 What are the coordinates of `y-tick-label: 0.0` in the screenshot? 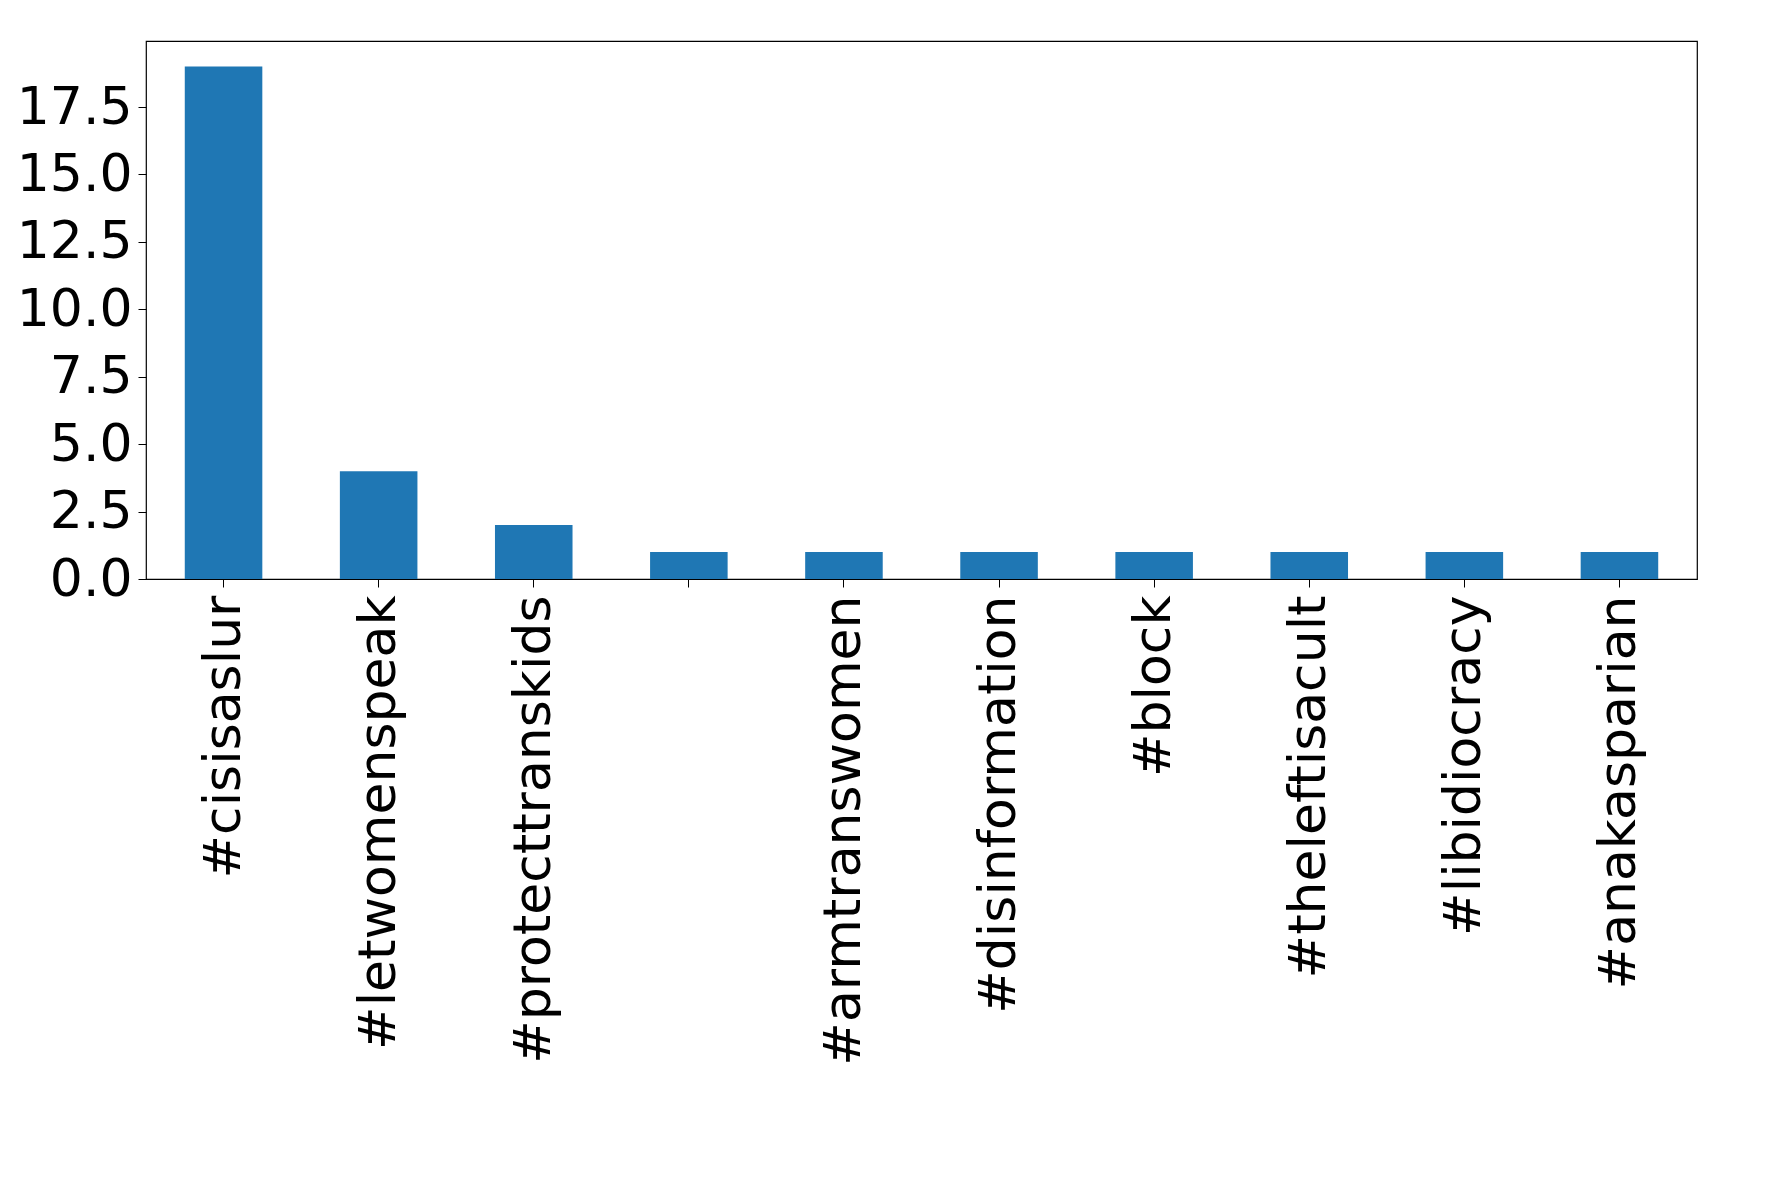 It's located at (91, 577).